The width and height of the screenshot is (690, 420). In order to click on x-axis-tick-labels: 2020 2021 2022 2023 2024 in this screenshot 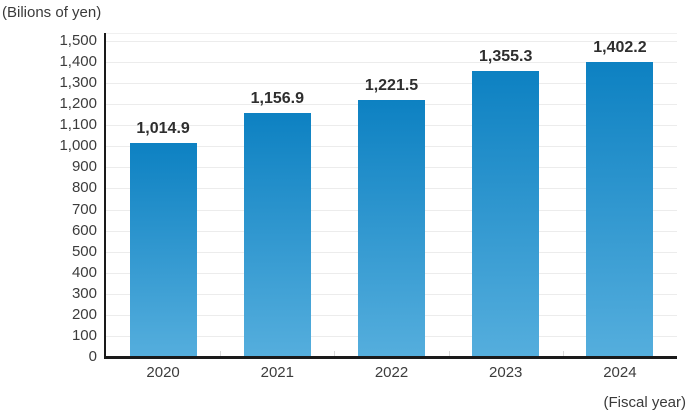, I will do `click(391, 372)`.